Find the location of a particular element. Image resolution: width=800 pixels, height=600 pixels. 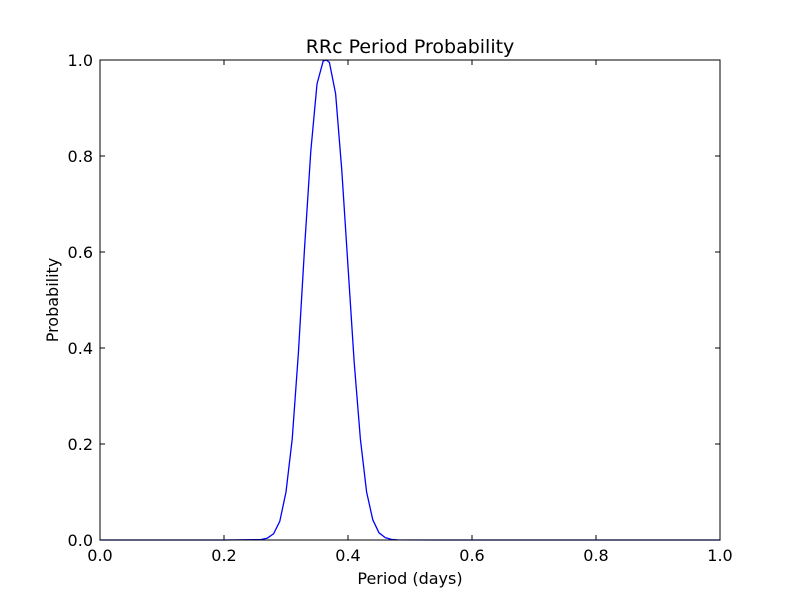

x-tick-label: 1.0 is located at coordinates (719, 555).